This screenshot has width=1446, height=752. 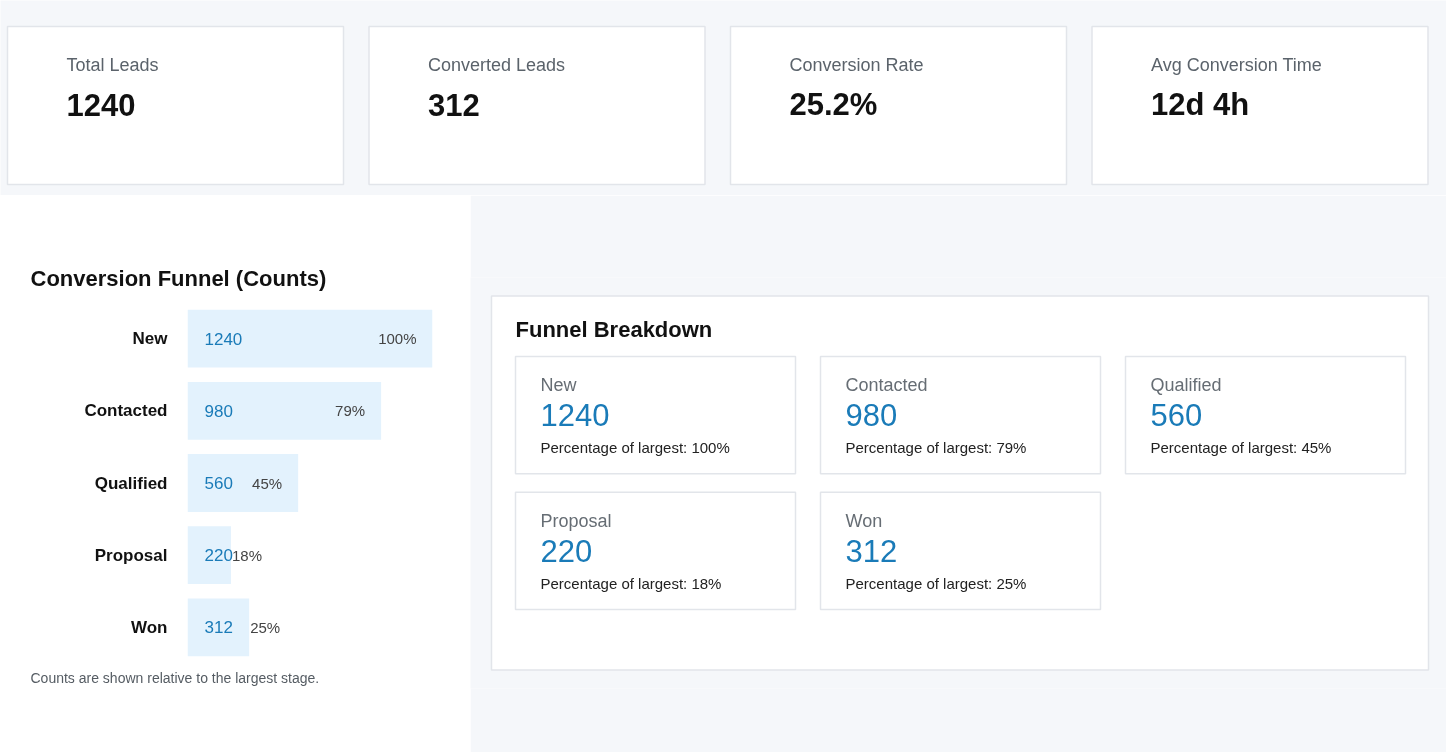 What do you see at coordinates (936, 584) in the screenshot?
I see `text: Percentage of largest: 25%` at bounding box center [936, 584].